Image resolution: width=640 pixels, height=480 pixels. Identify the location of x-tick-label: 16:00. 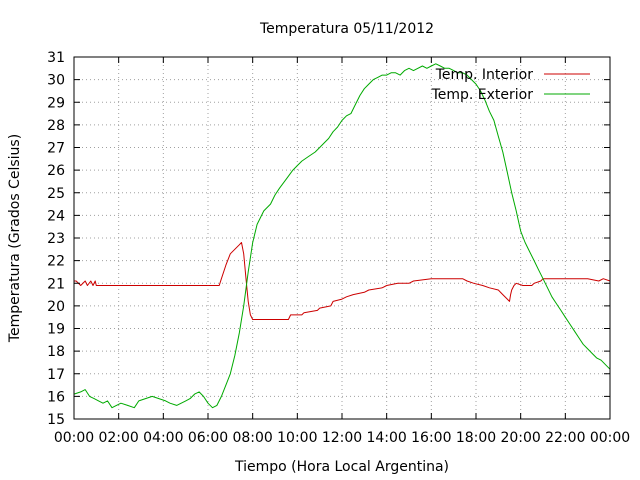
(431, 438).